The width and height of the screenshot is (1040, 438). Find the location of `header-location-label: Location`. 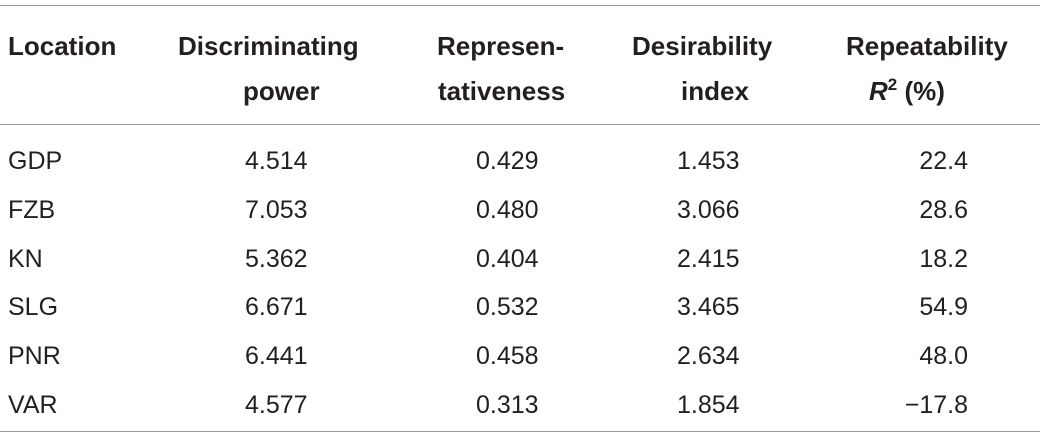

header-location-label: Location is located at coordinates (62, 46).